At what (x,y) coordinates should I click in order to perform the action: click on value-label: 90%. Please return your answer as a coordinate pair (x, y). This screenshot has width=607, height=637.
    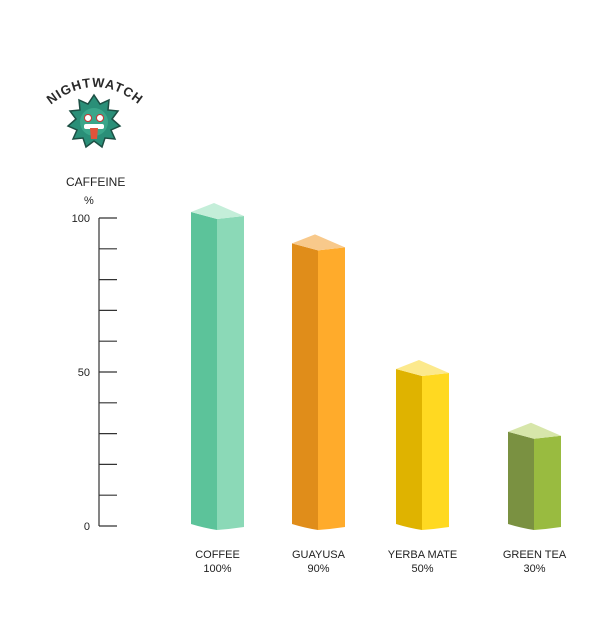
    Looking at the image, I should click on (318, 569).